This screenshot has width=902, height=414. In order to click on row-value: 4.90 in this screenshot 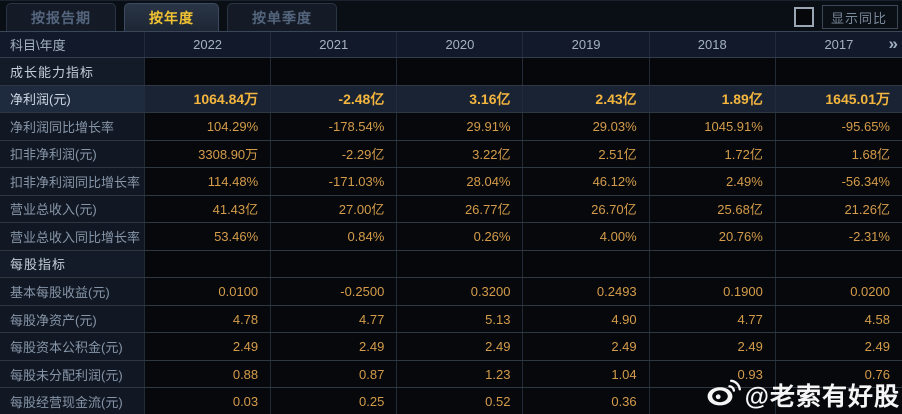, I will do `click(586, 319)`.